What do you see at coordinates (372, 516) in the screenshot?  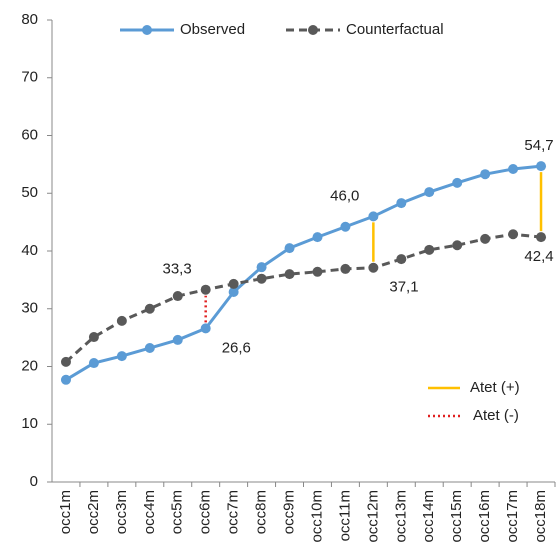 I see `x-tick-label: occ12m` at bounding box center [372, 516].